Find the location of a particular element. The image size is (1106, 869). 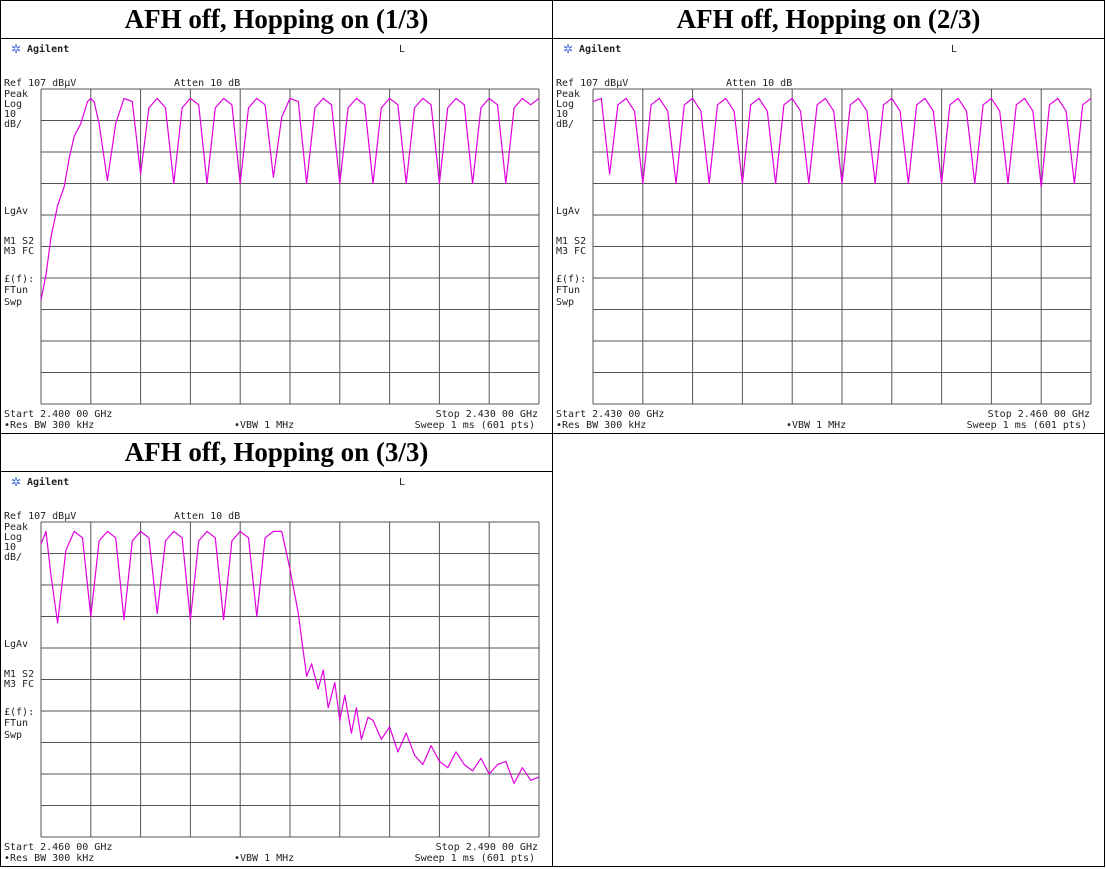

start-frequency: Start 2.430 00 GHz is located at coordinates (610, 414).